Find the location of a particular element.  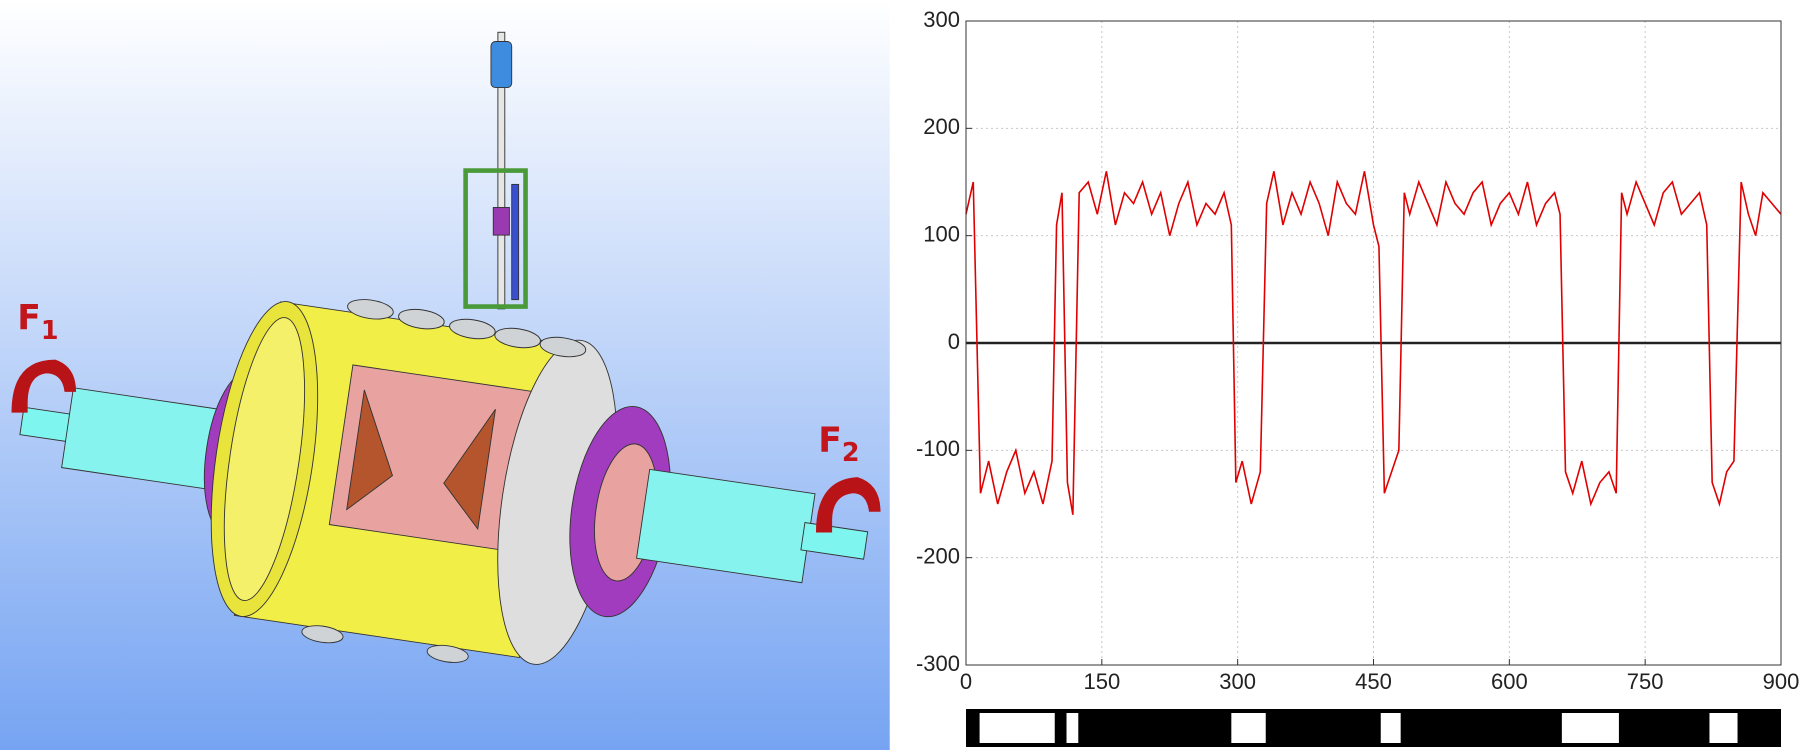

force-label: F1 is located at coordinates (37, 322).